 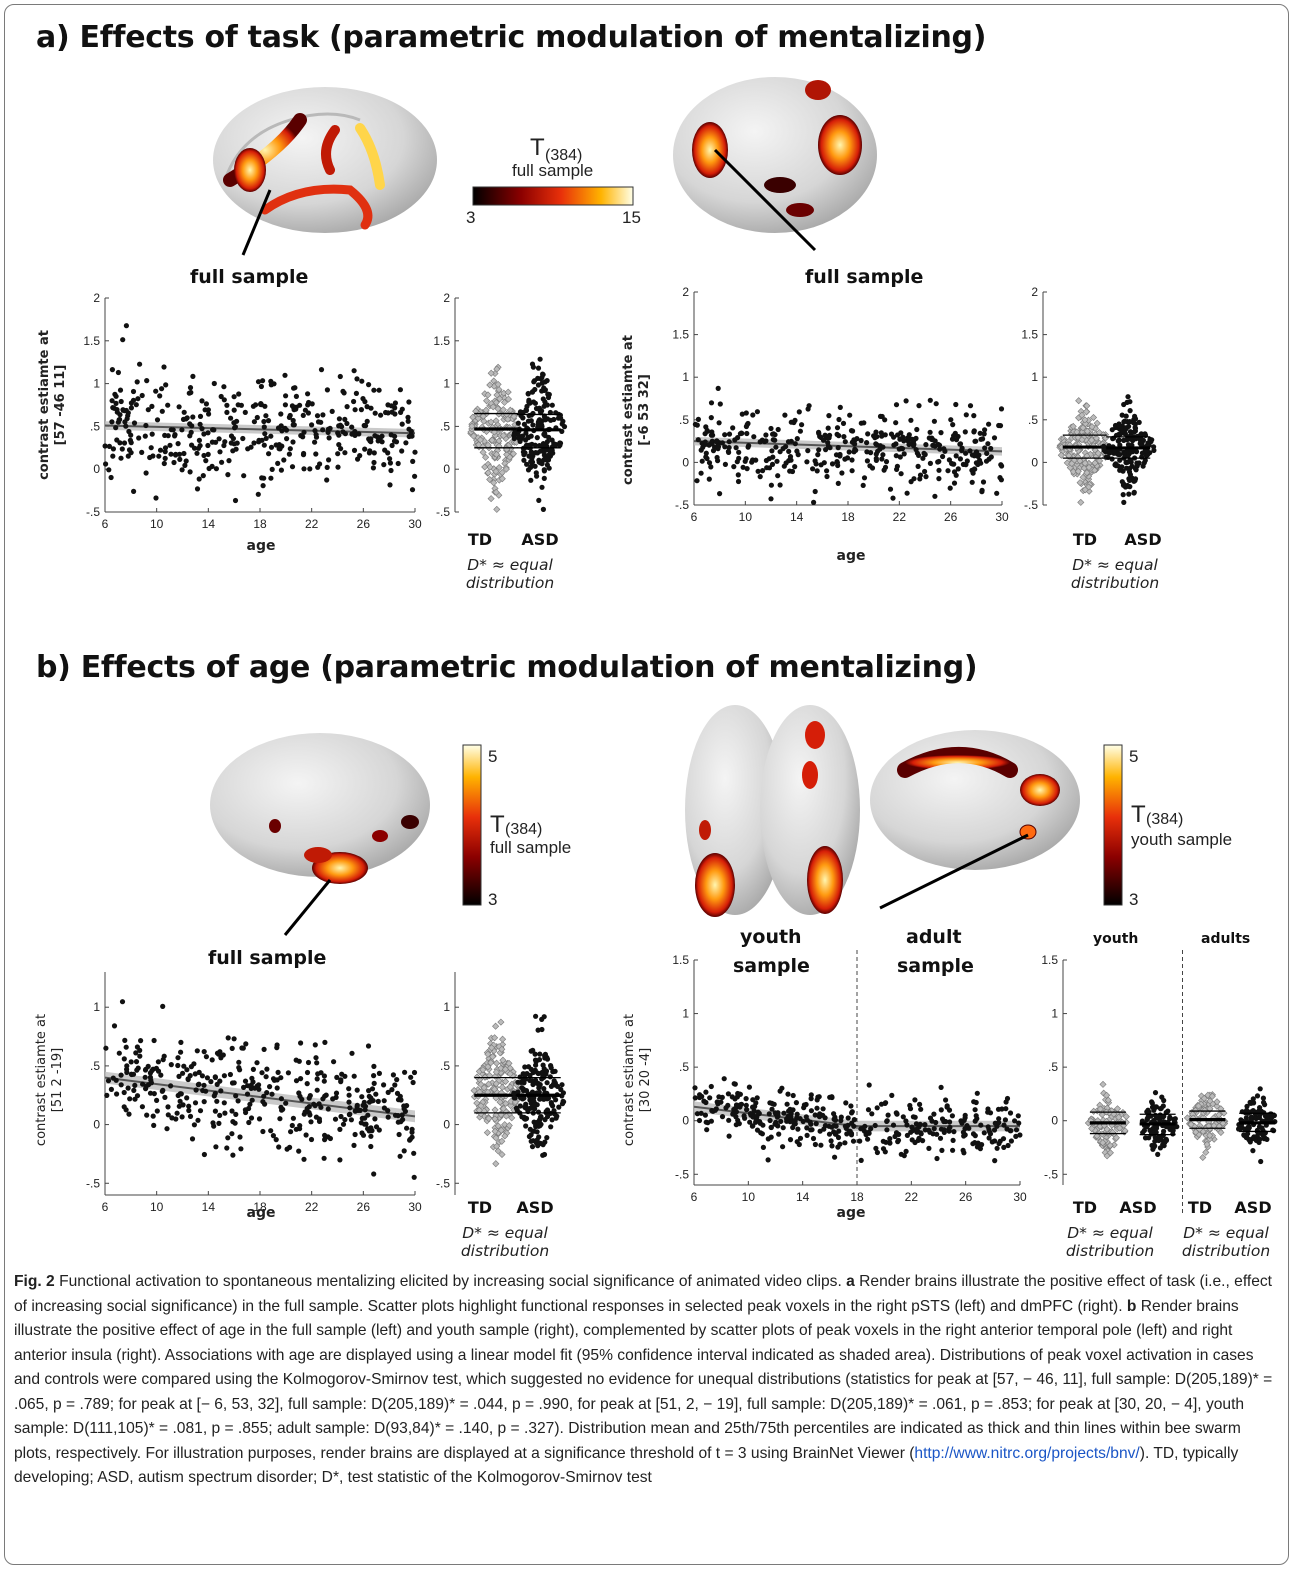 I want to click on a-right-sample-label: full sample, so click(x=864, y=277).